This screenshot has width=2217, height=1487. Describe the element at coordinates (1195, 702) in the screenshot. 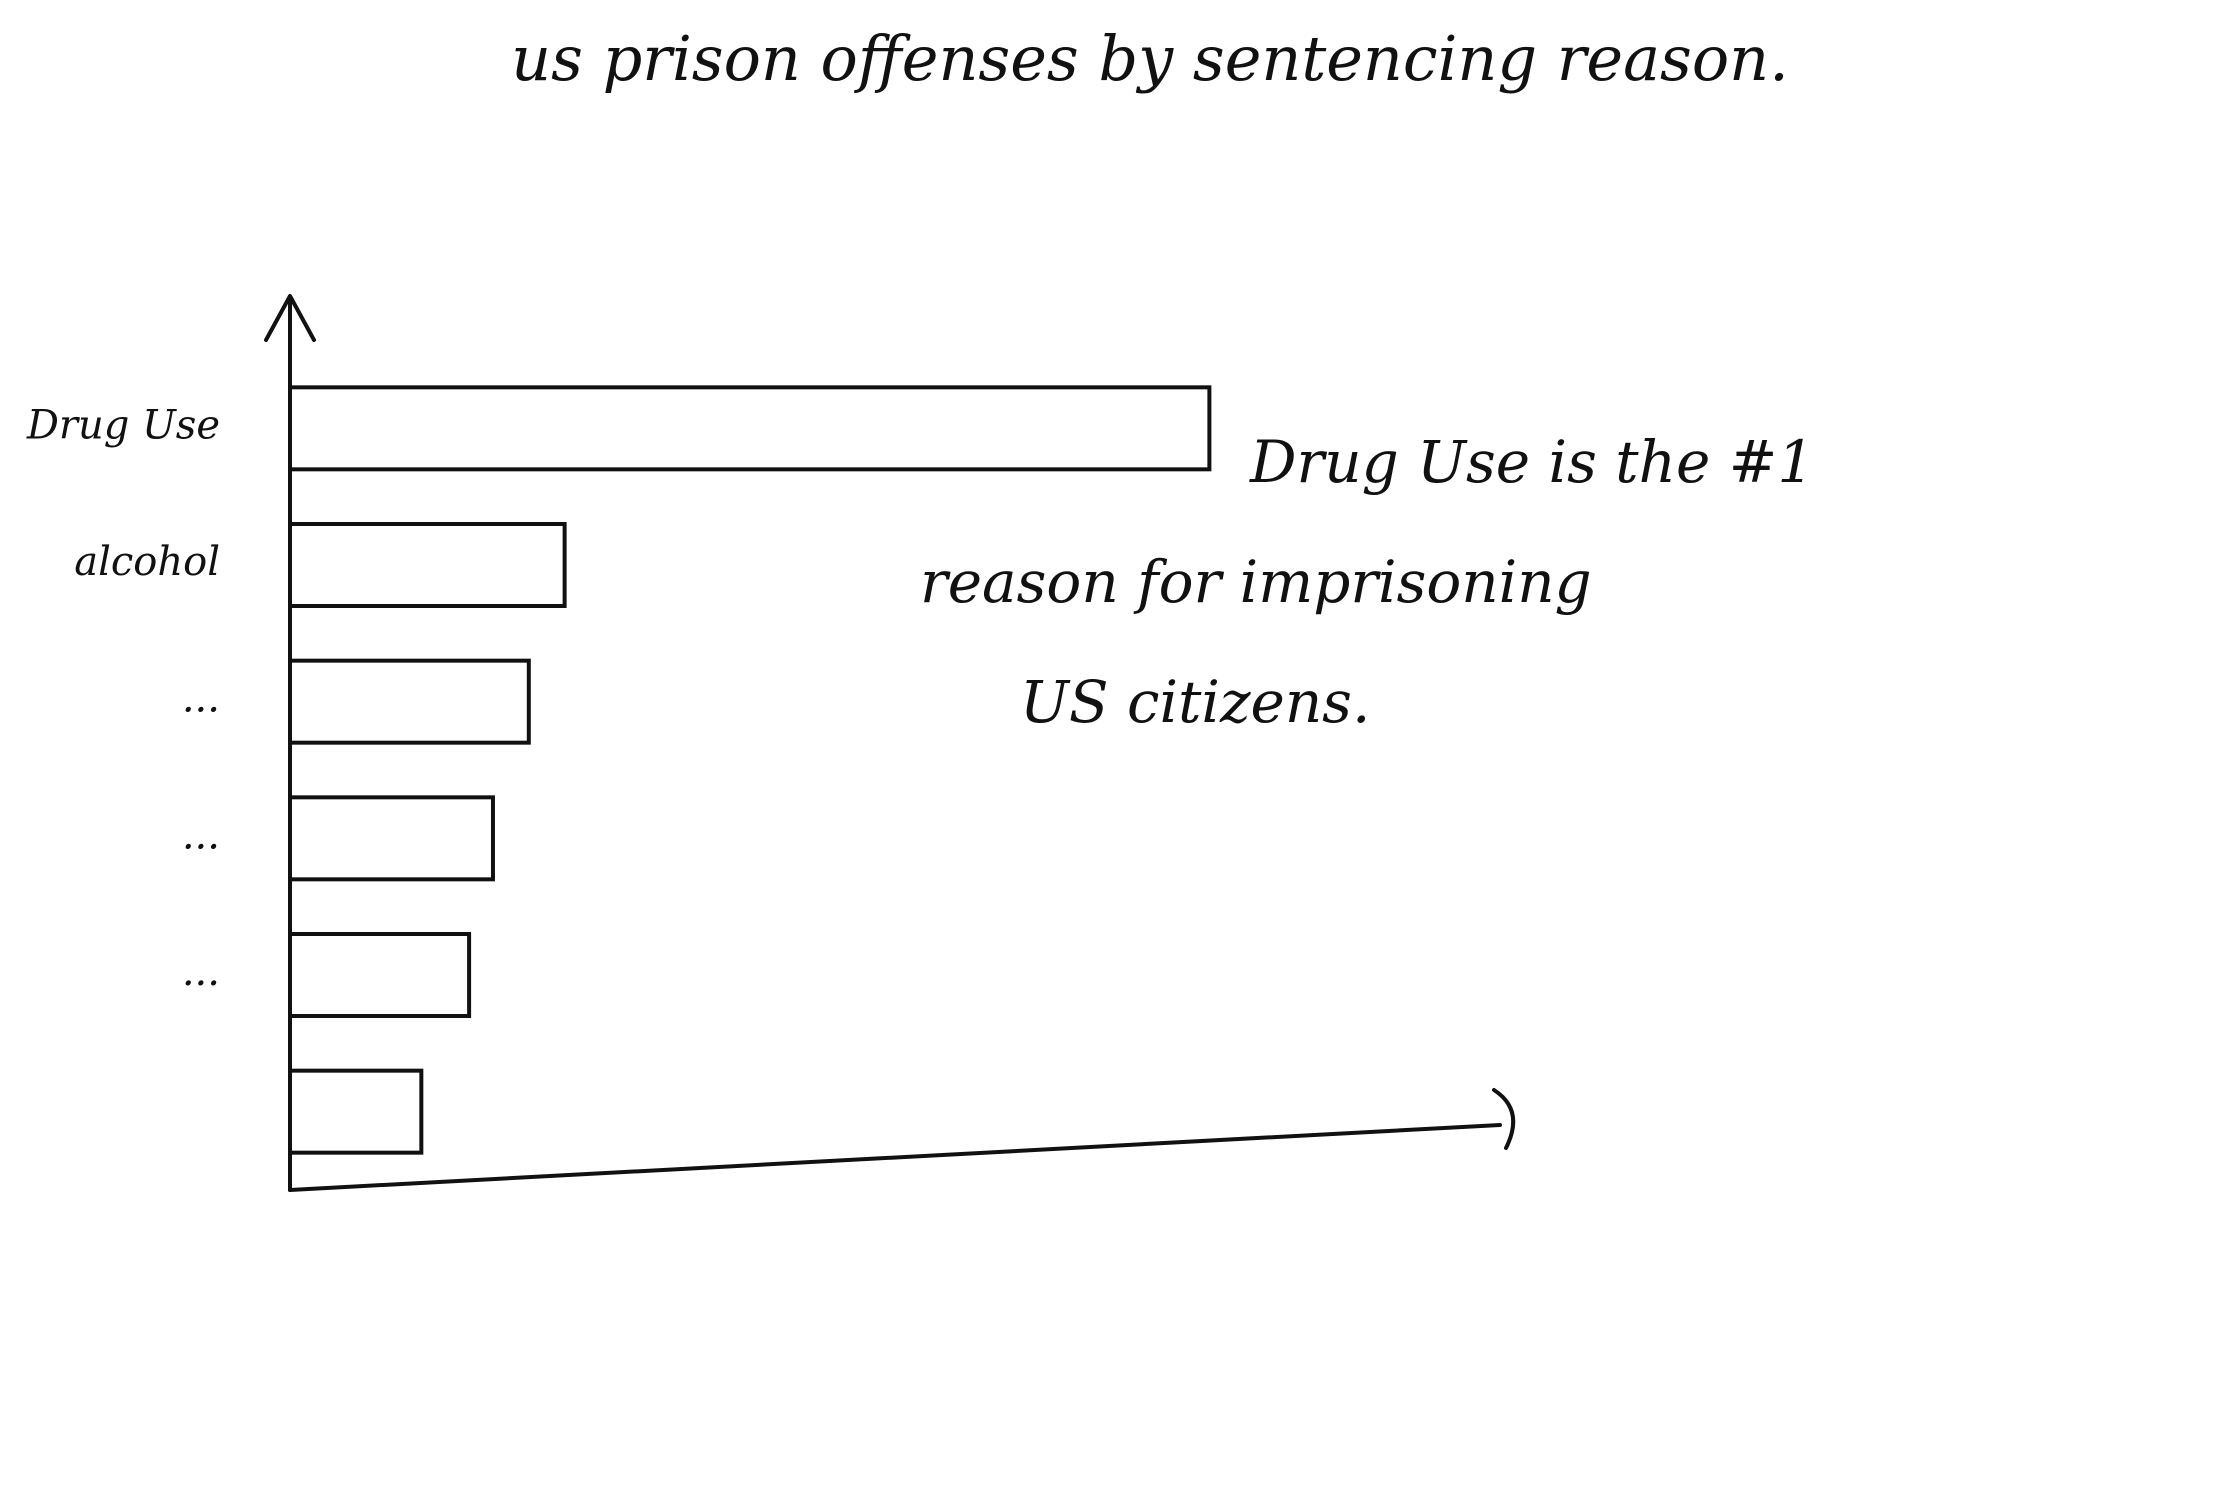

I see `annotation-line: US citizens.` at that location.